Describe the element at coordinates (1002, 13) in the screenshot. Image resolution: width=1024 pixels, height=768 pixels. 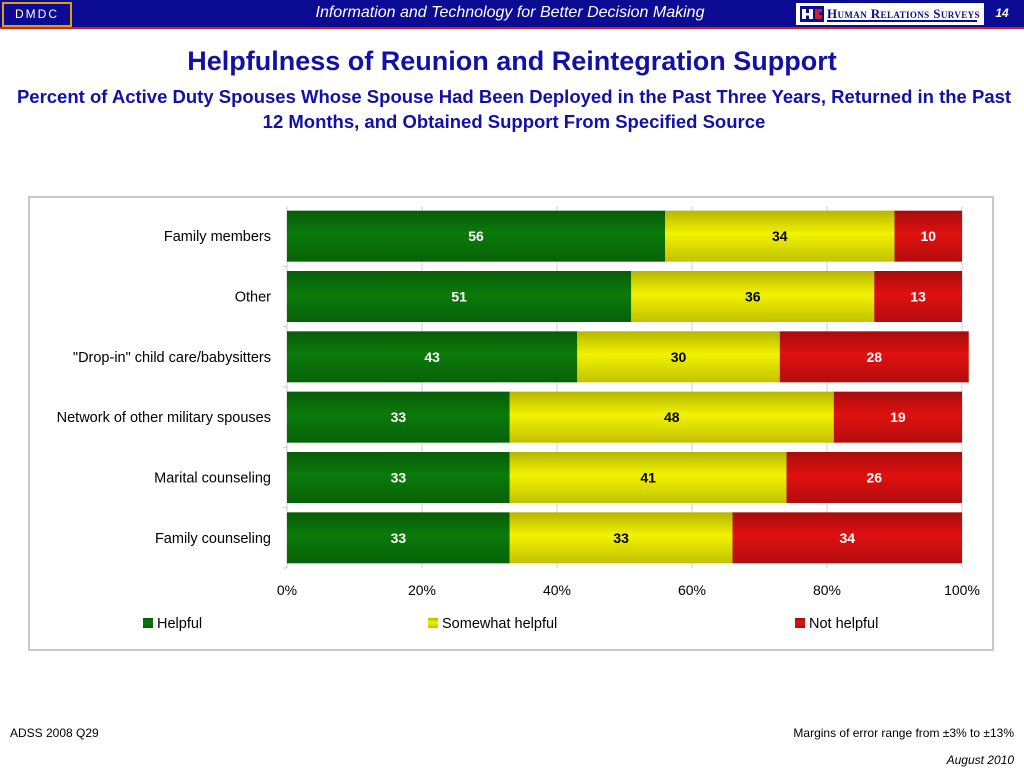
I see `page-number: 14` at that location.